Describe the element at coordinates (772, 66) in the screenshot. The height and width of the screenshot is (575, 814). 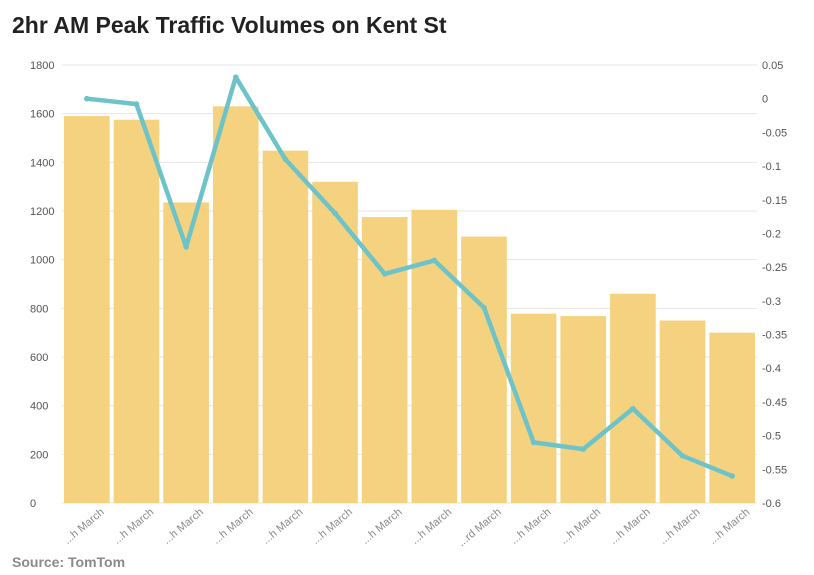
I see `y-right-tick-label: 0.05` at that location.